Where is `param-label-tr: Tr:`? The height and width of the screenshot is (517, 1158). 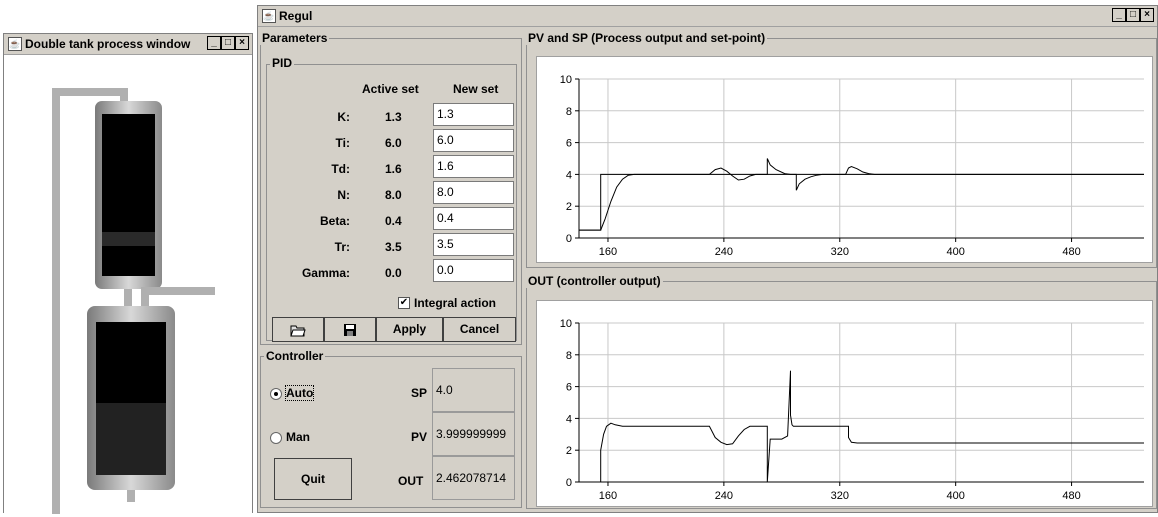 param-label-tr: Tr: is located at coordinates (342, 247).